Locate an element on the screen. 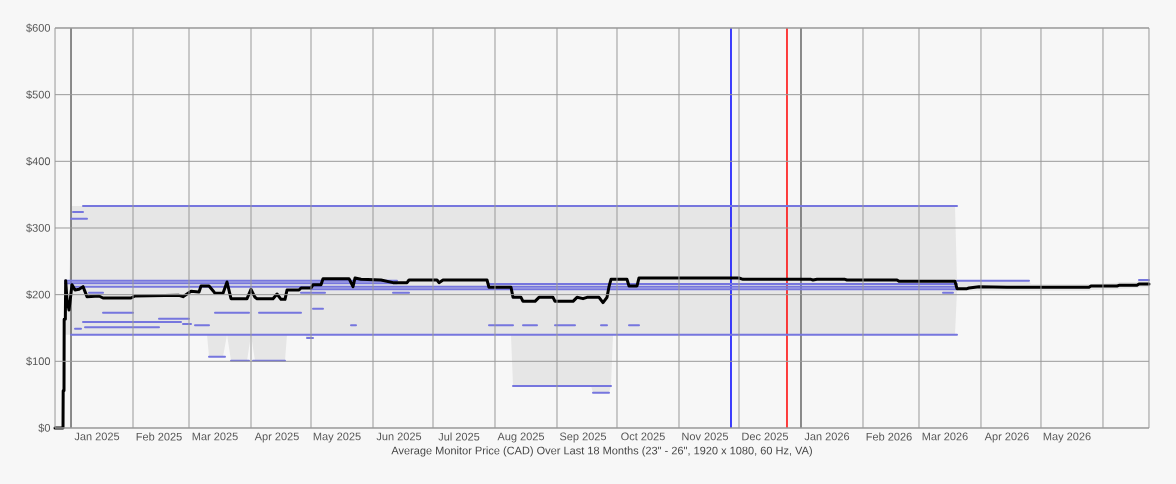 Image resolution: width=1176 pixels, height=484 pixels. x-tick-label: Apr 2026 is located at coordinates (1006, 437).